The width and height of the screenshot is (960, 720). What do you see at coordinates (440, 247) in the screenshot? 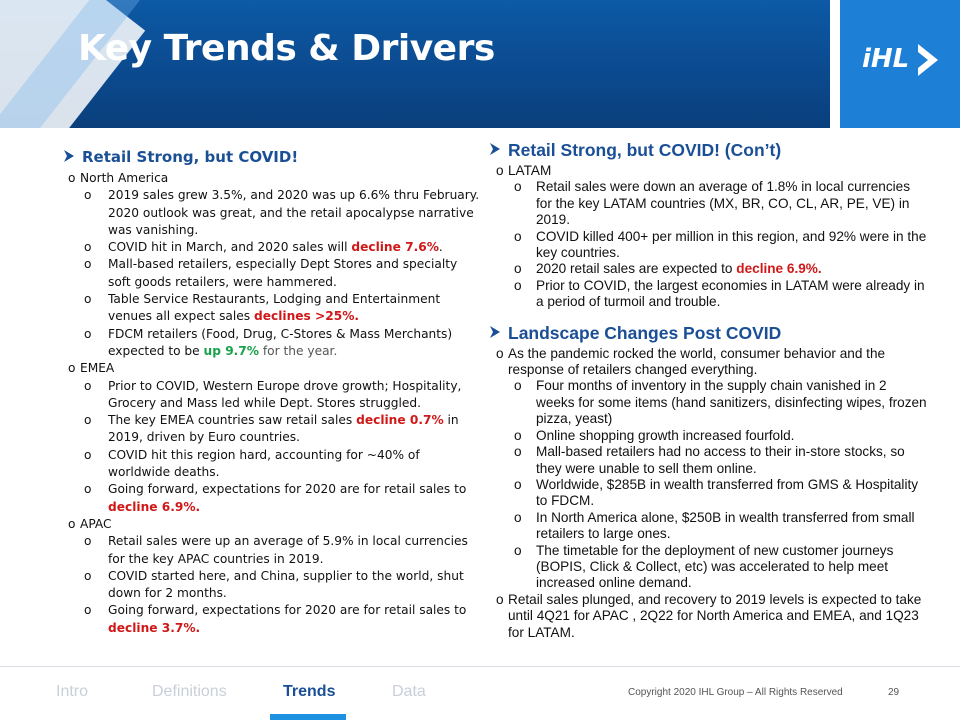
I see `item-text: .` at bounding box center [440, 247].